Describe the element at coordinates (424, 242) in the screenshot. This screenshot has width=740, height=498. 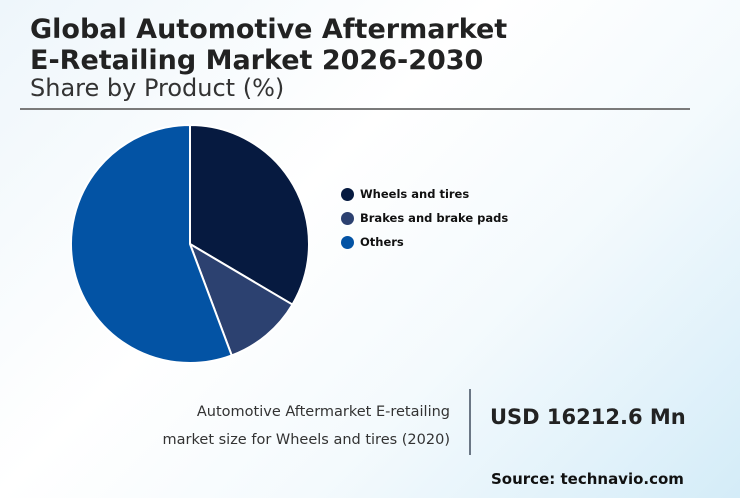
I see `legend-item-others: Others` at that location.